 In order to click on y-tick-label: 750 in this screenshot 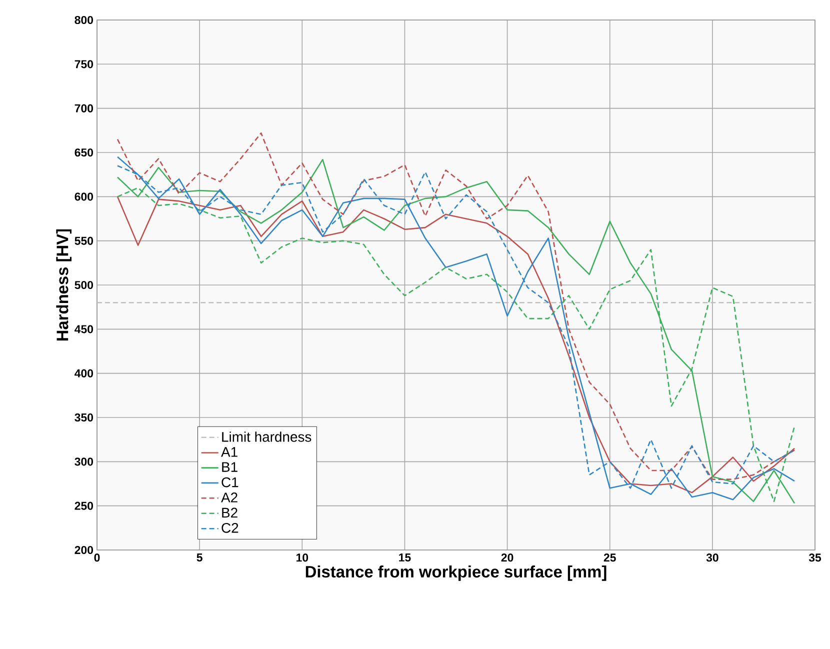, I will do `click(84, 64)`.